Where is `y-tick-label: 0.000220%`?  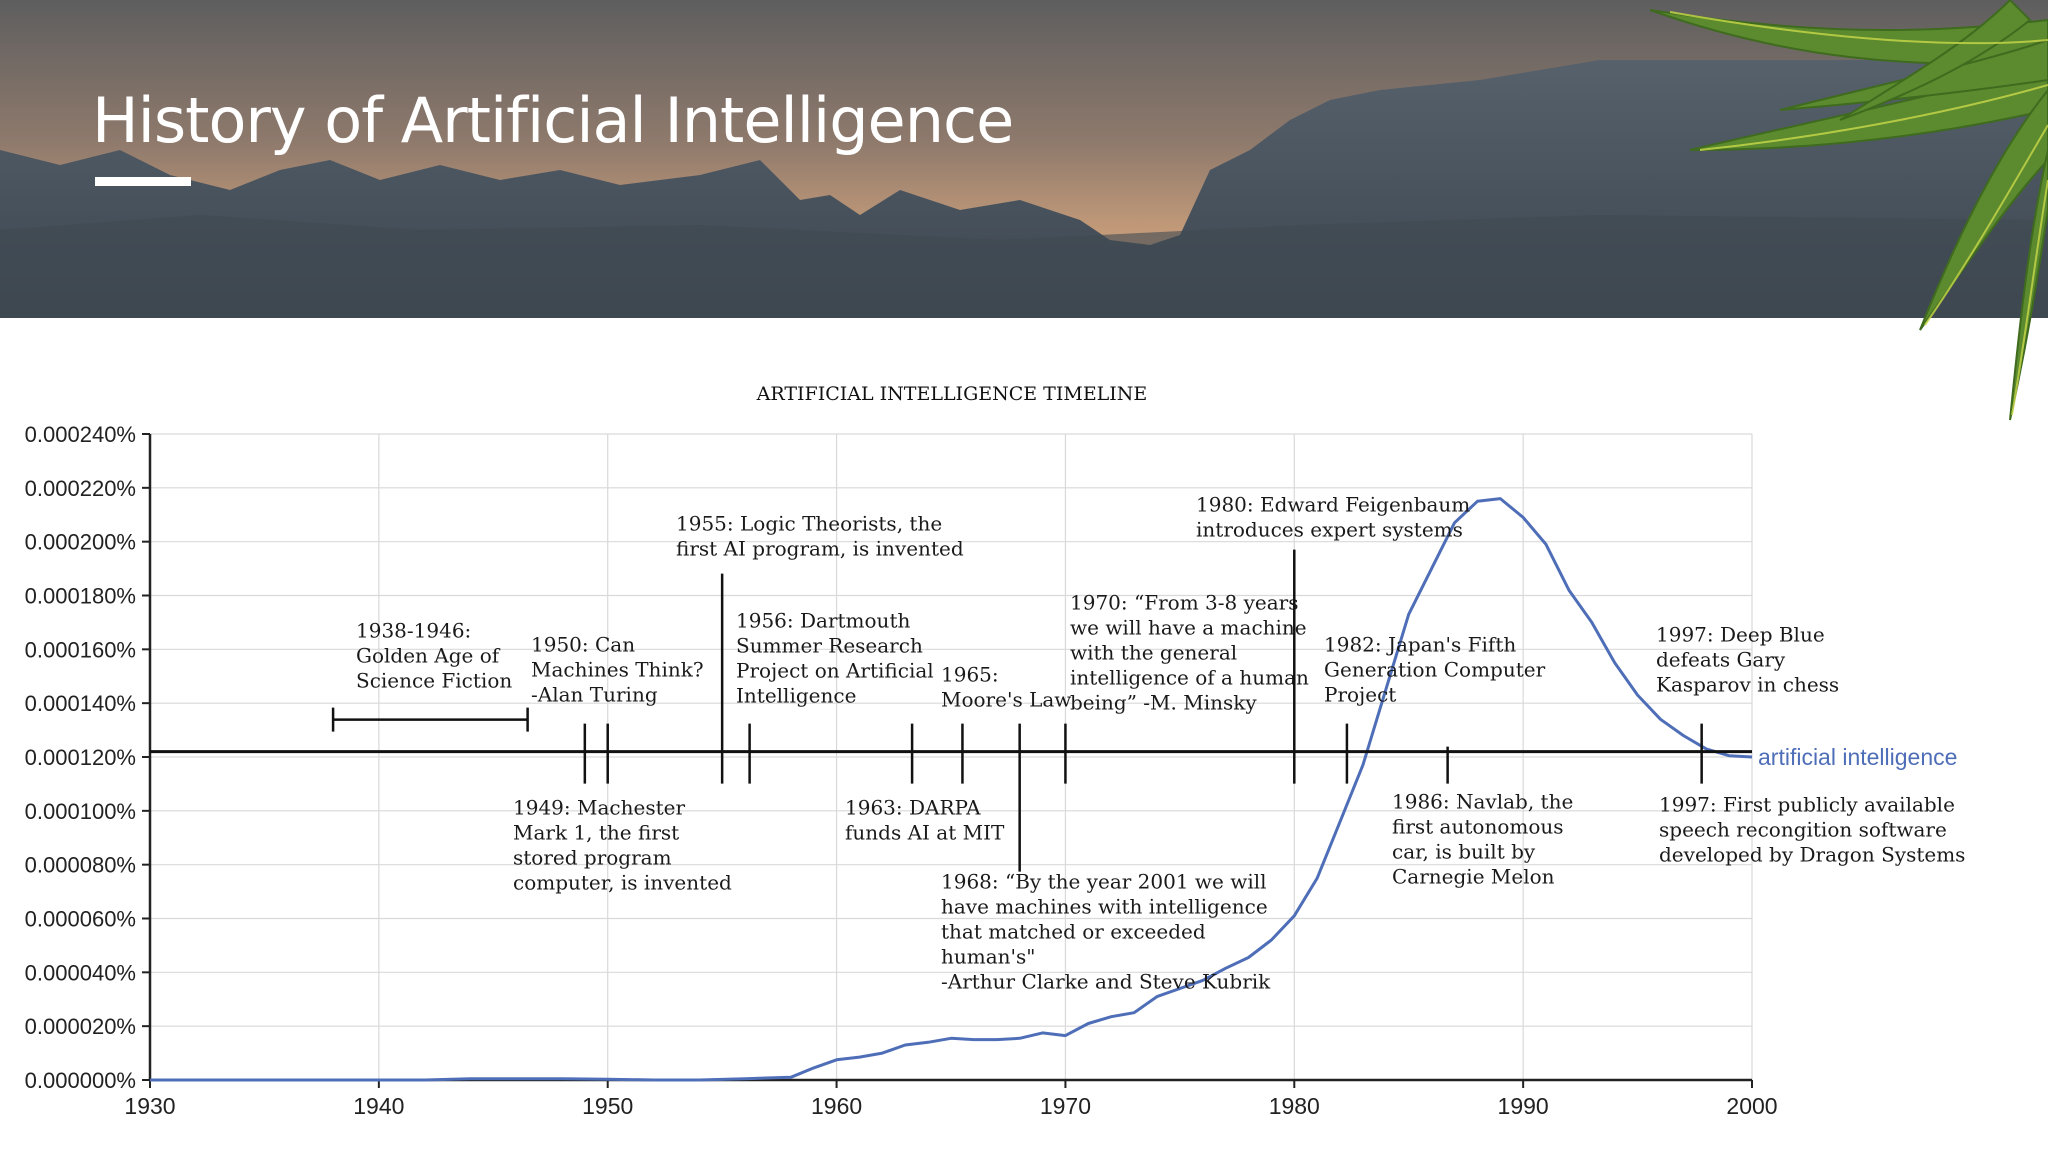 y-tick-label: 0.000220% is located at coordinates (80, 488).